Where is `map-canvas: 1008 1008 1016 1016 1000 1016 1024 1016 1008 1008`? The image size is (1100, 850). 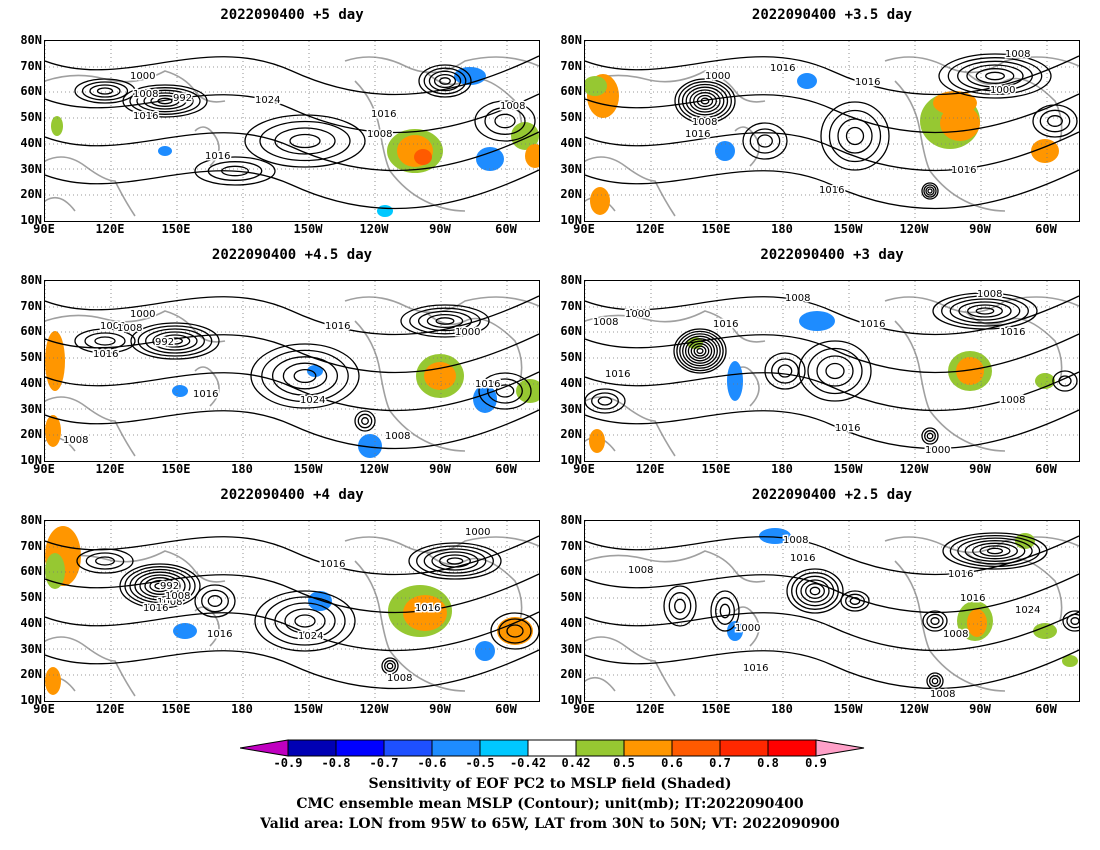 map-canvas: 1008 1008 1016 1016 1000 1016 1024 1016 1008 1008 is located at coordinates (832, 611).